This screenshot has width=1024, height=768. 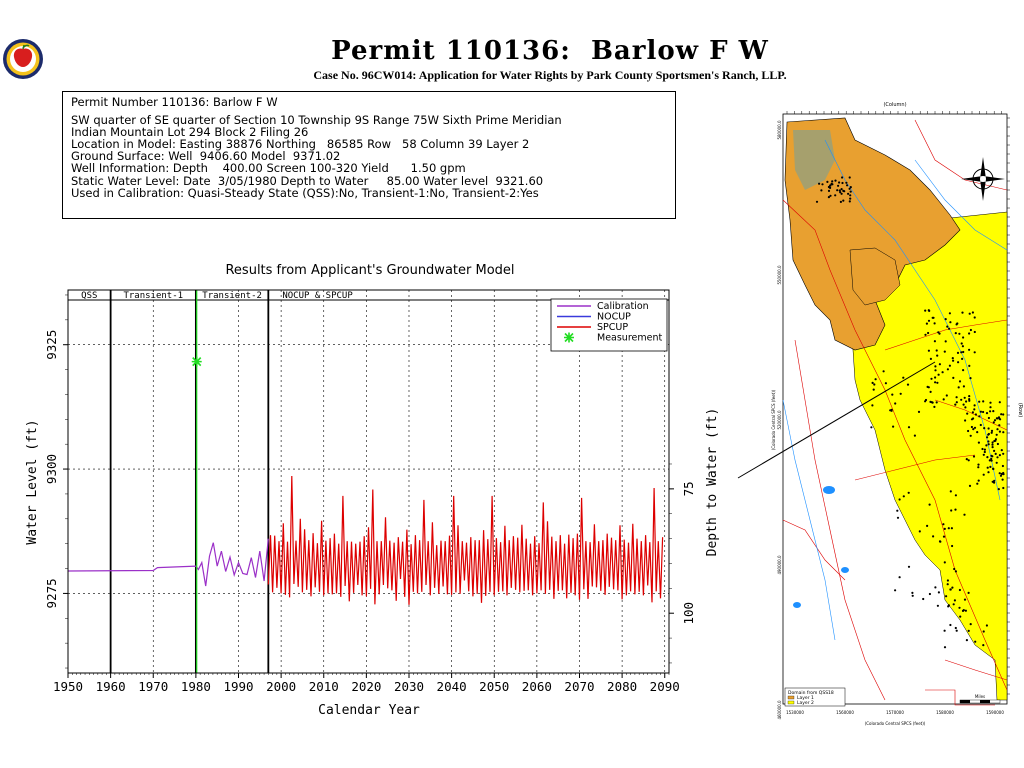 What do you see at coordinates (51, 593) in the screenshot?
I see `y-tick-label: 9275` at bounding box center [51, 593].